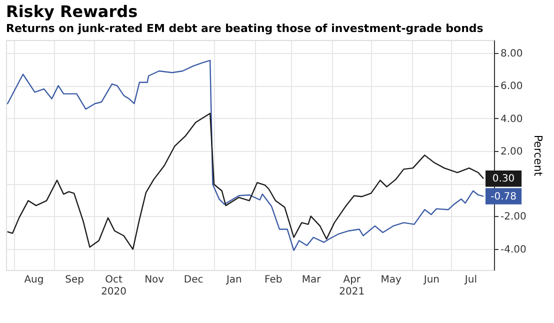  I want to click on data-label: 0.30, so click(503, 179).